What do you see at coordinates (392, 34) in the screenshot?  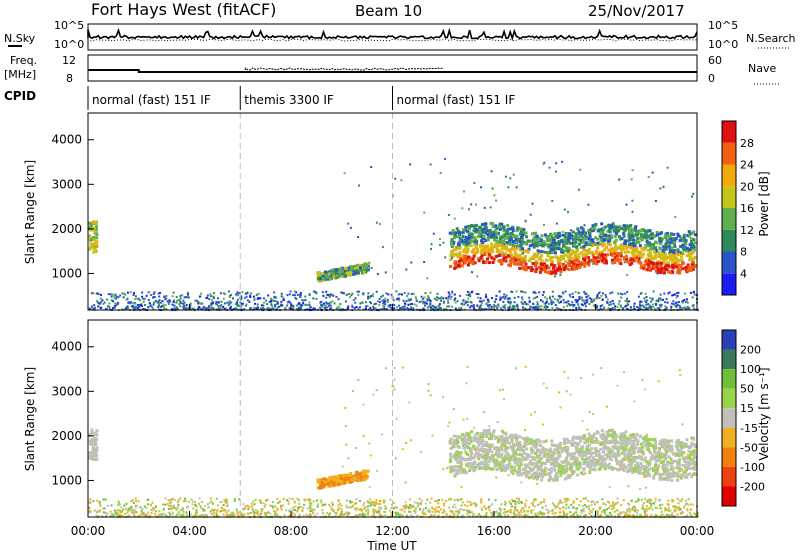 I see `noise-sky-line` at bounding box center [392, 34].